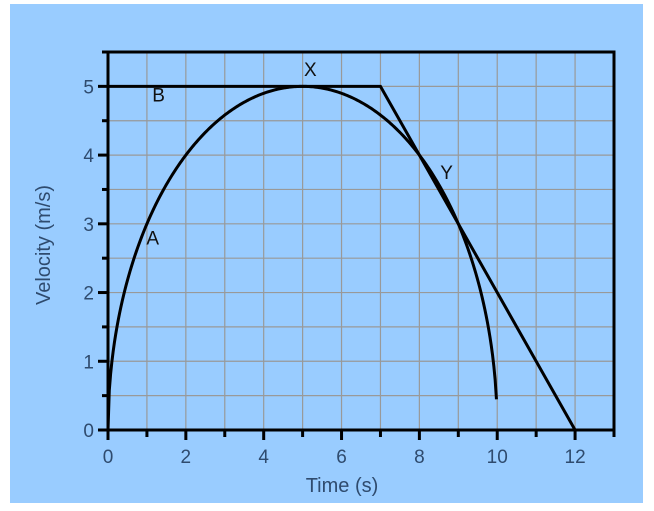 This screenshot has width=654, height=511. What do you see at coordinates (152, 238) in the screenshot?
I see `annotation-A: A` at bounding box center [152, 238].